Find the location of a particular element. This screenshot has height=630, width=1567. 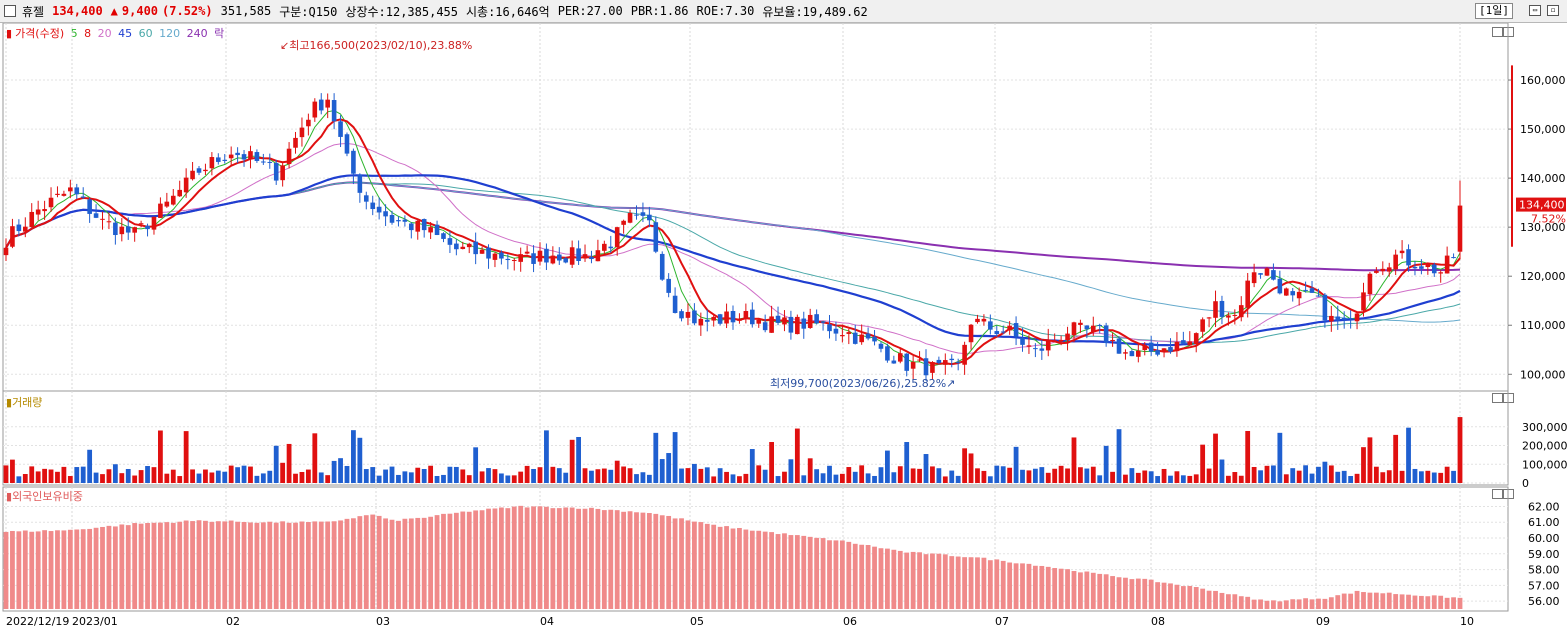

period-selector: [1일] is located at coordinates (1494, 11).